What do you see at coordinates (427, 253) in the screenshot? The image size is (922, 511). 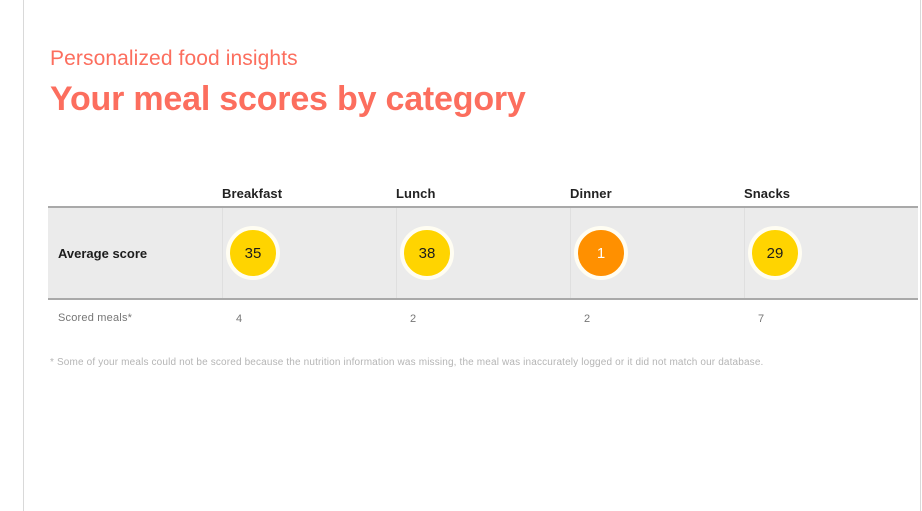 I see `score-bubble-lunch: 38` at bounding box center [427, 253].